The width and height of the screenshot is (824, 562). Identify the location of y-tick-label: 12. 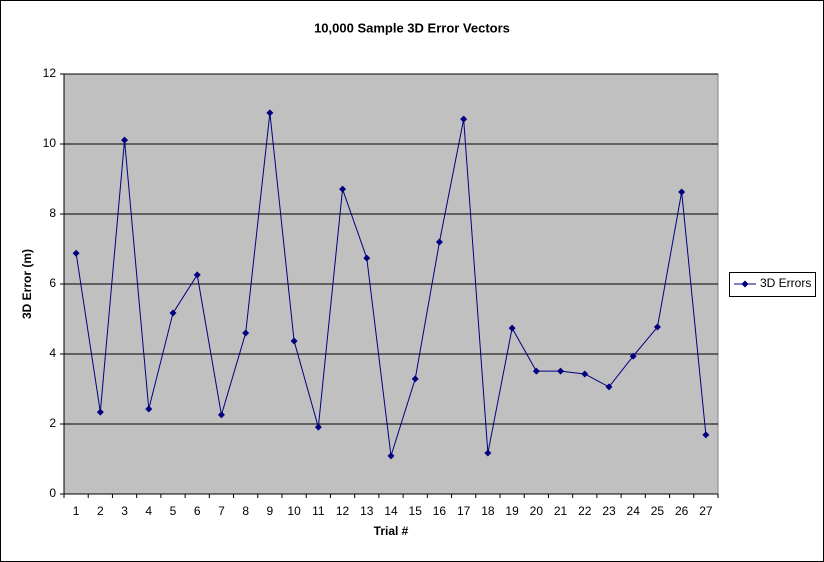
(50, 73).